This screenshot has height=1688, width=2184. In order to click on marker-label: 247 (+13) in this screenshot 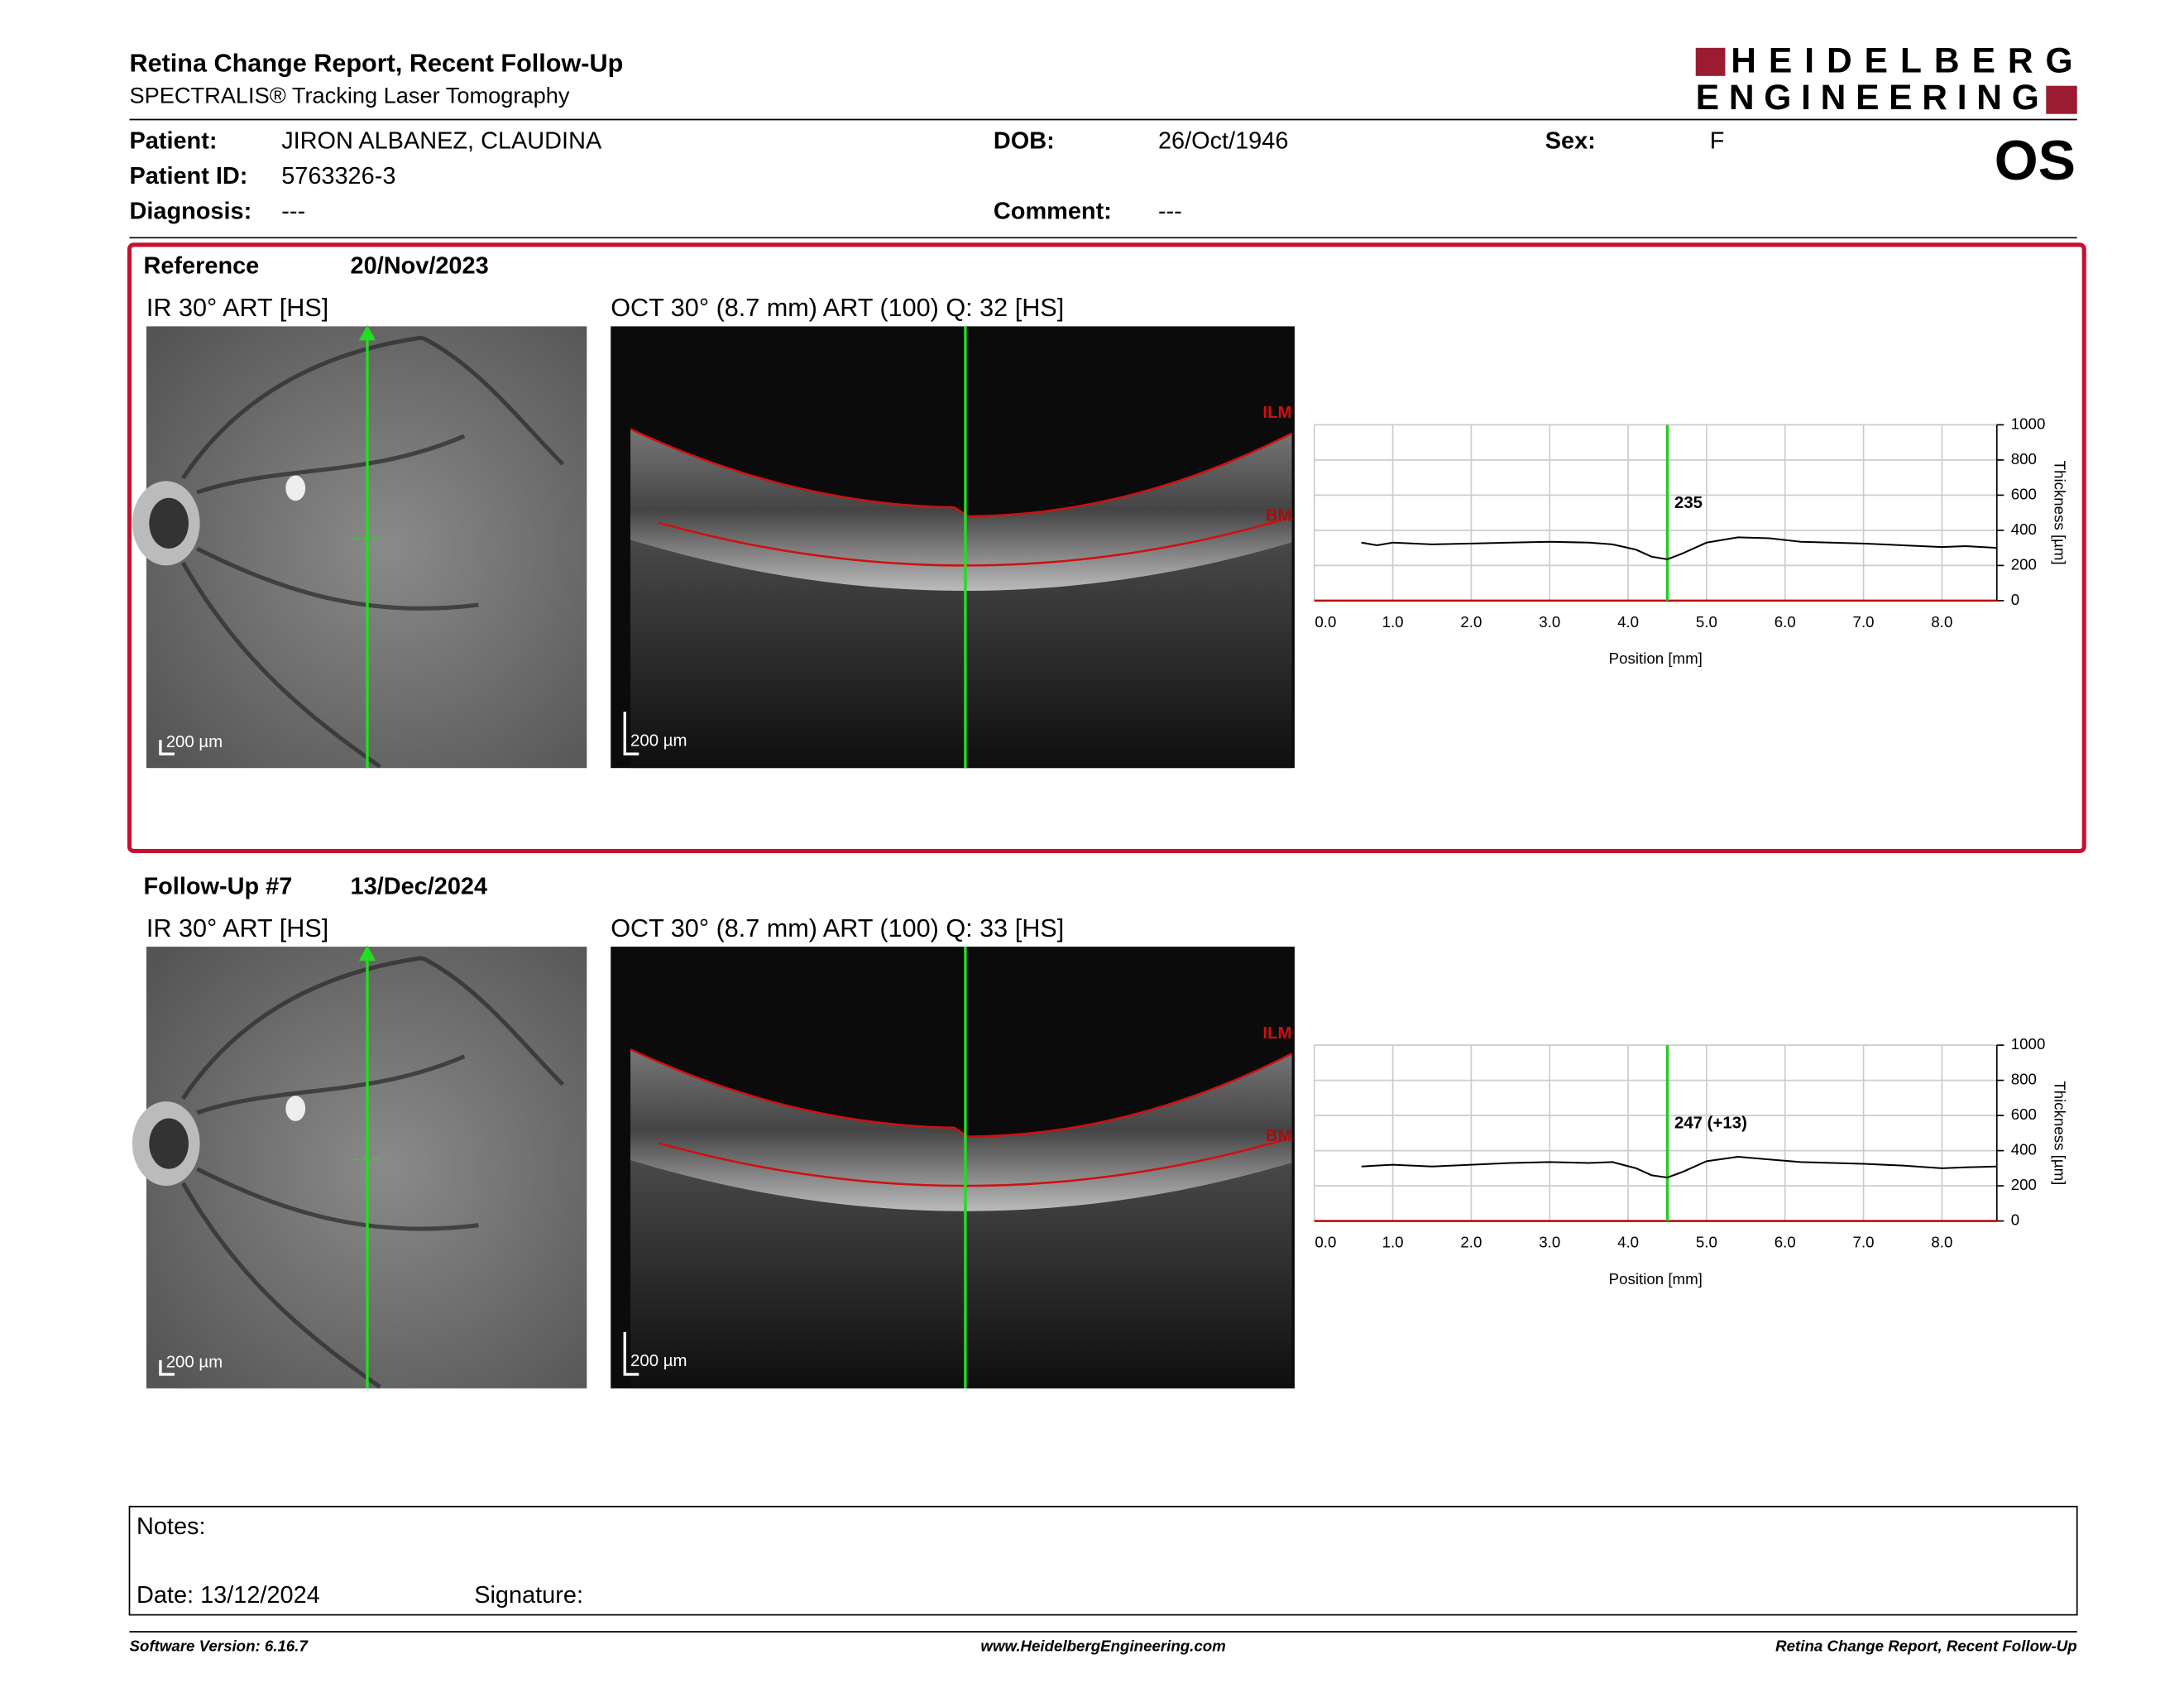, I will do `click(1710, 1124)`.